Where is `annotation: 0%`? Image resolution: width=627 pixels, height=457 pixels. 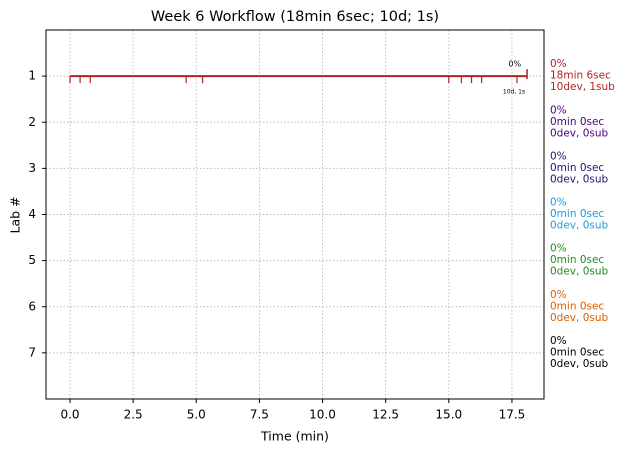
annotation: 0% is located at coordinates (514, 64).